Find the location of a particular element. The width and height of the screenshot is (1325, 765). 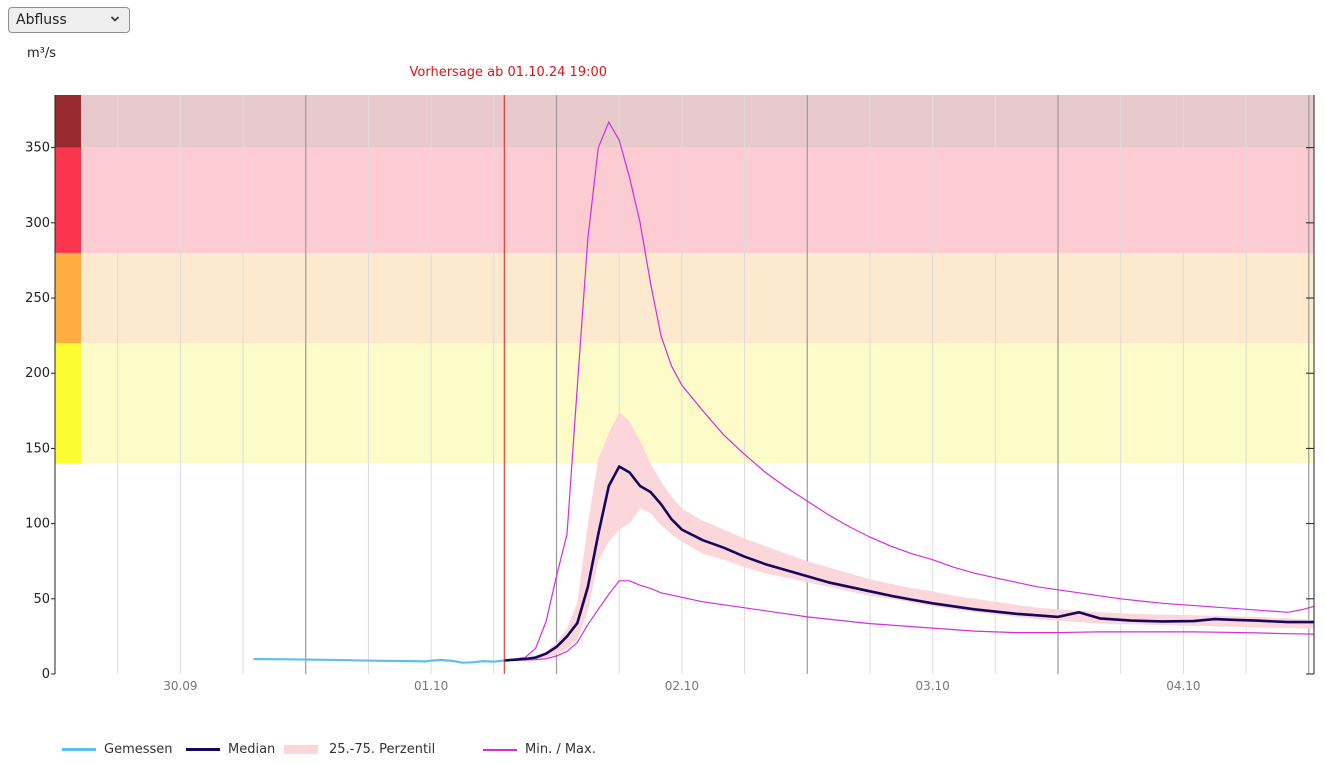

legend-label: 25.-75. Perzentil is located at coordinates (382, 749).